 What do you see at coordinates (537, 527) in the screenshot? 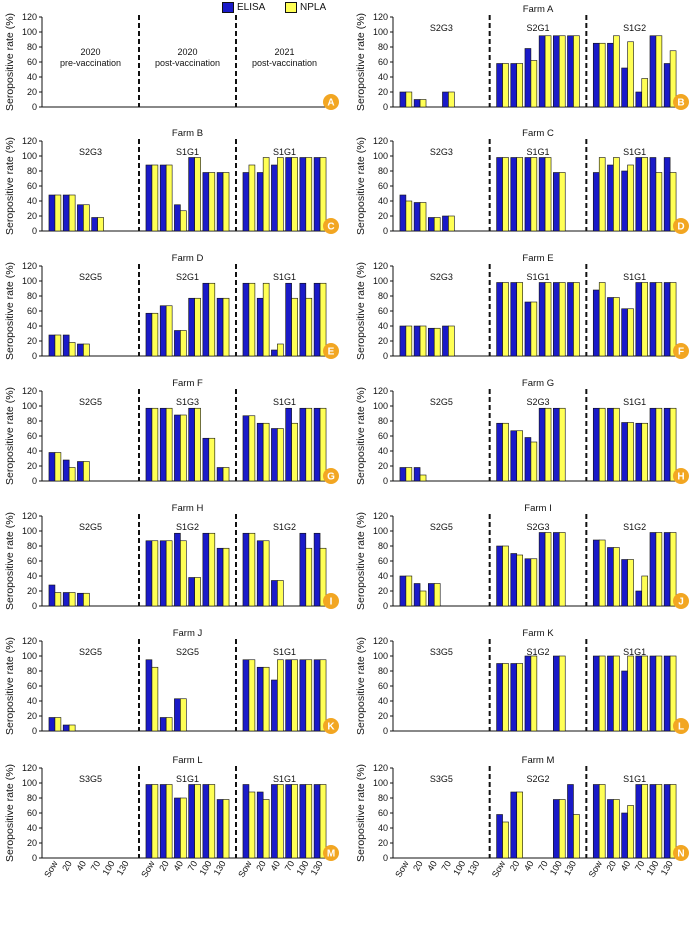
I see `group-label: S2G3` at bounding box center [537, 527].